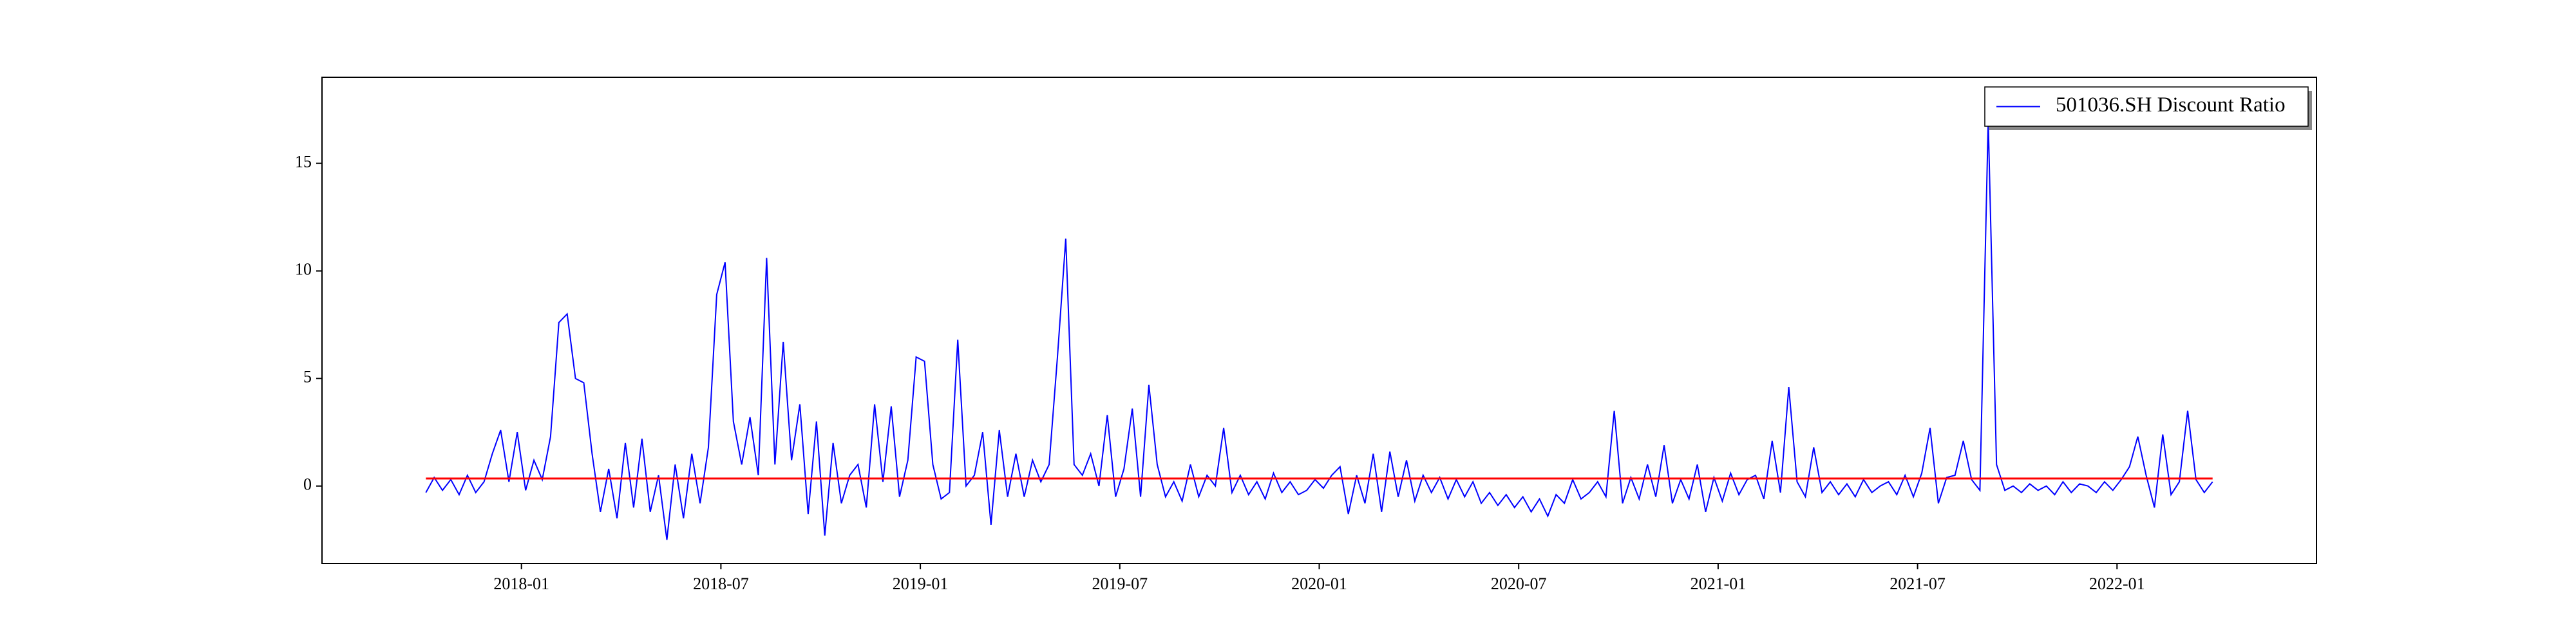 The width and height of the screenshot is (2576, 644). I want to click on x-tick-label: 2019-01, so click(921, 583).